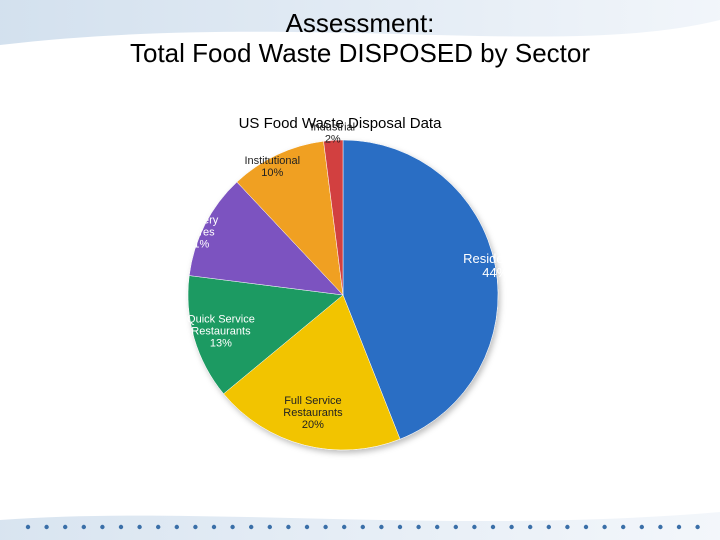 Image resolution: width=720 pixels, height=540 pixels. I want to click on slice-label: Institutional 10%, so click(272, 167).